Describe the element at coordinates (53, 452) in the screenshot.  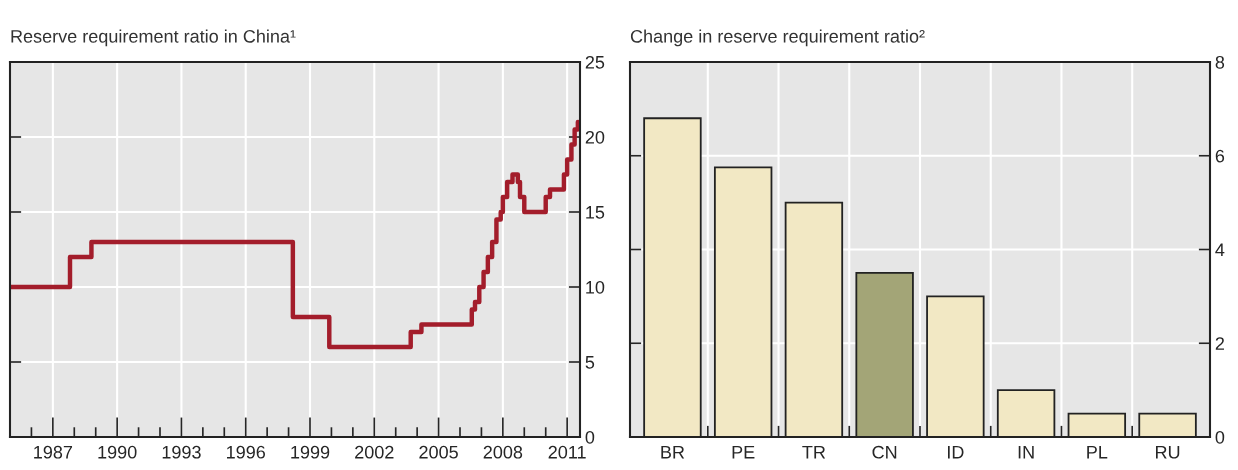
I see `x-tick-label: 1987` at that location.